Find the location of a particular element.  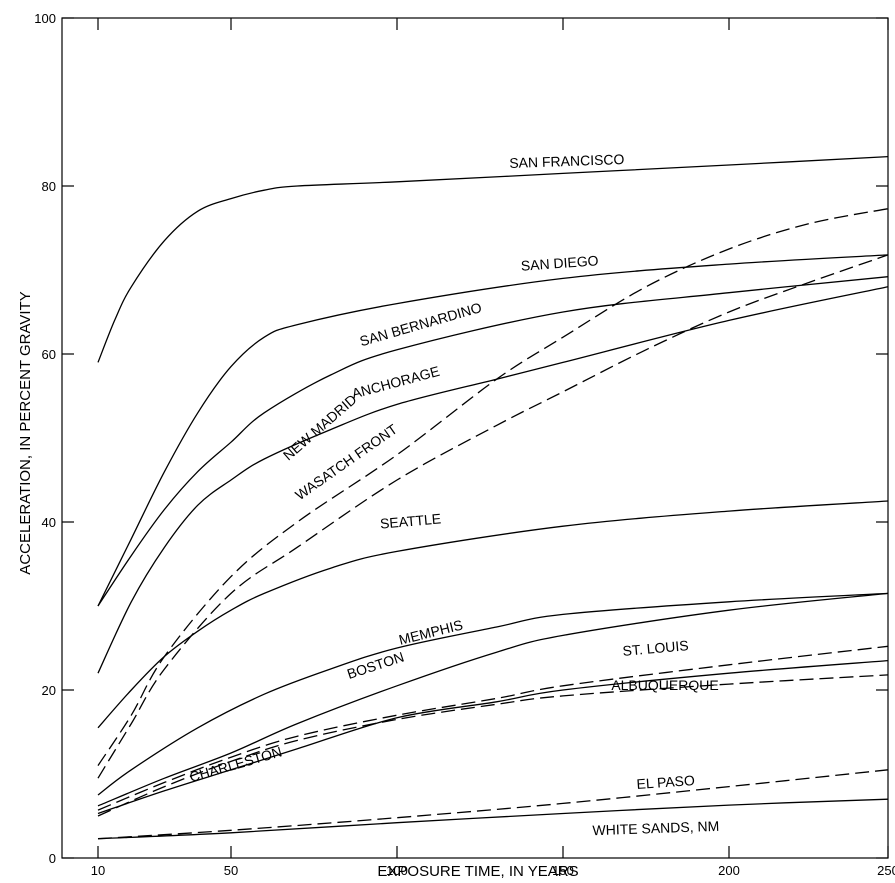

series-label-san-diego: SAN DIEGO is located at coordinates (559, 262).